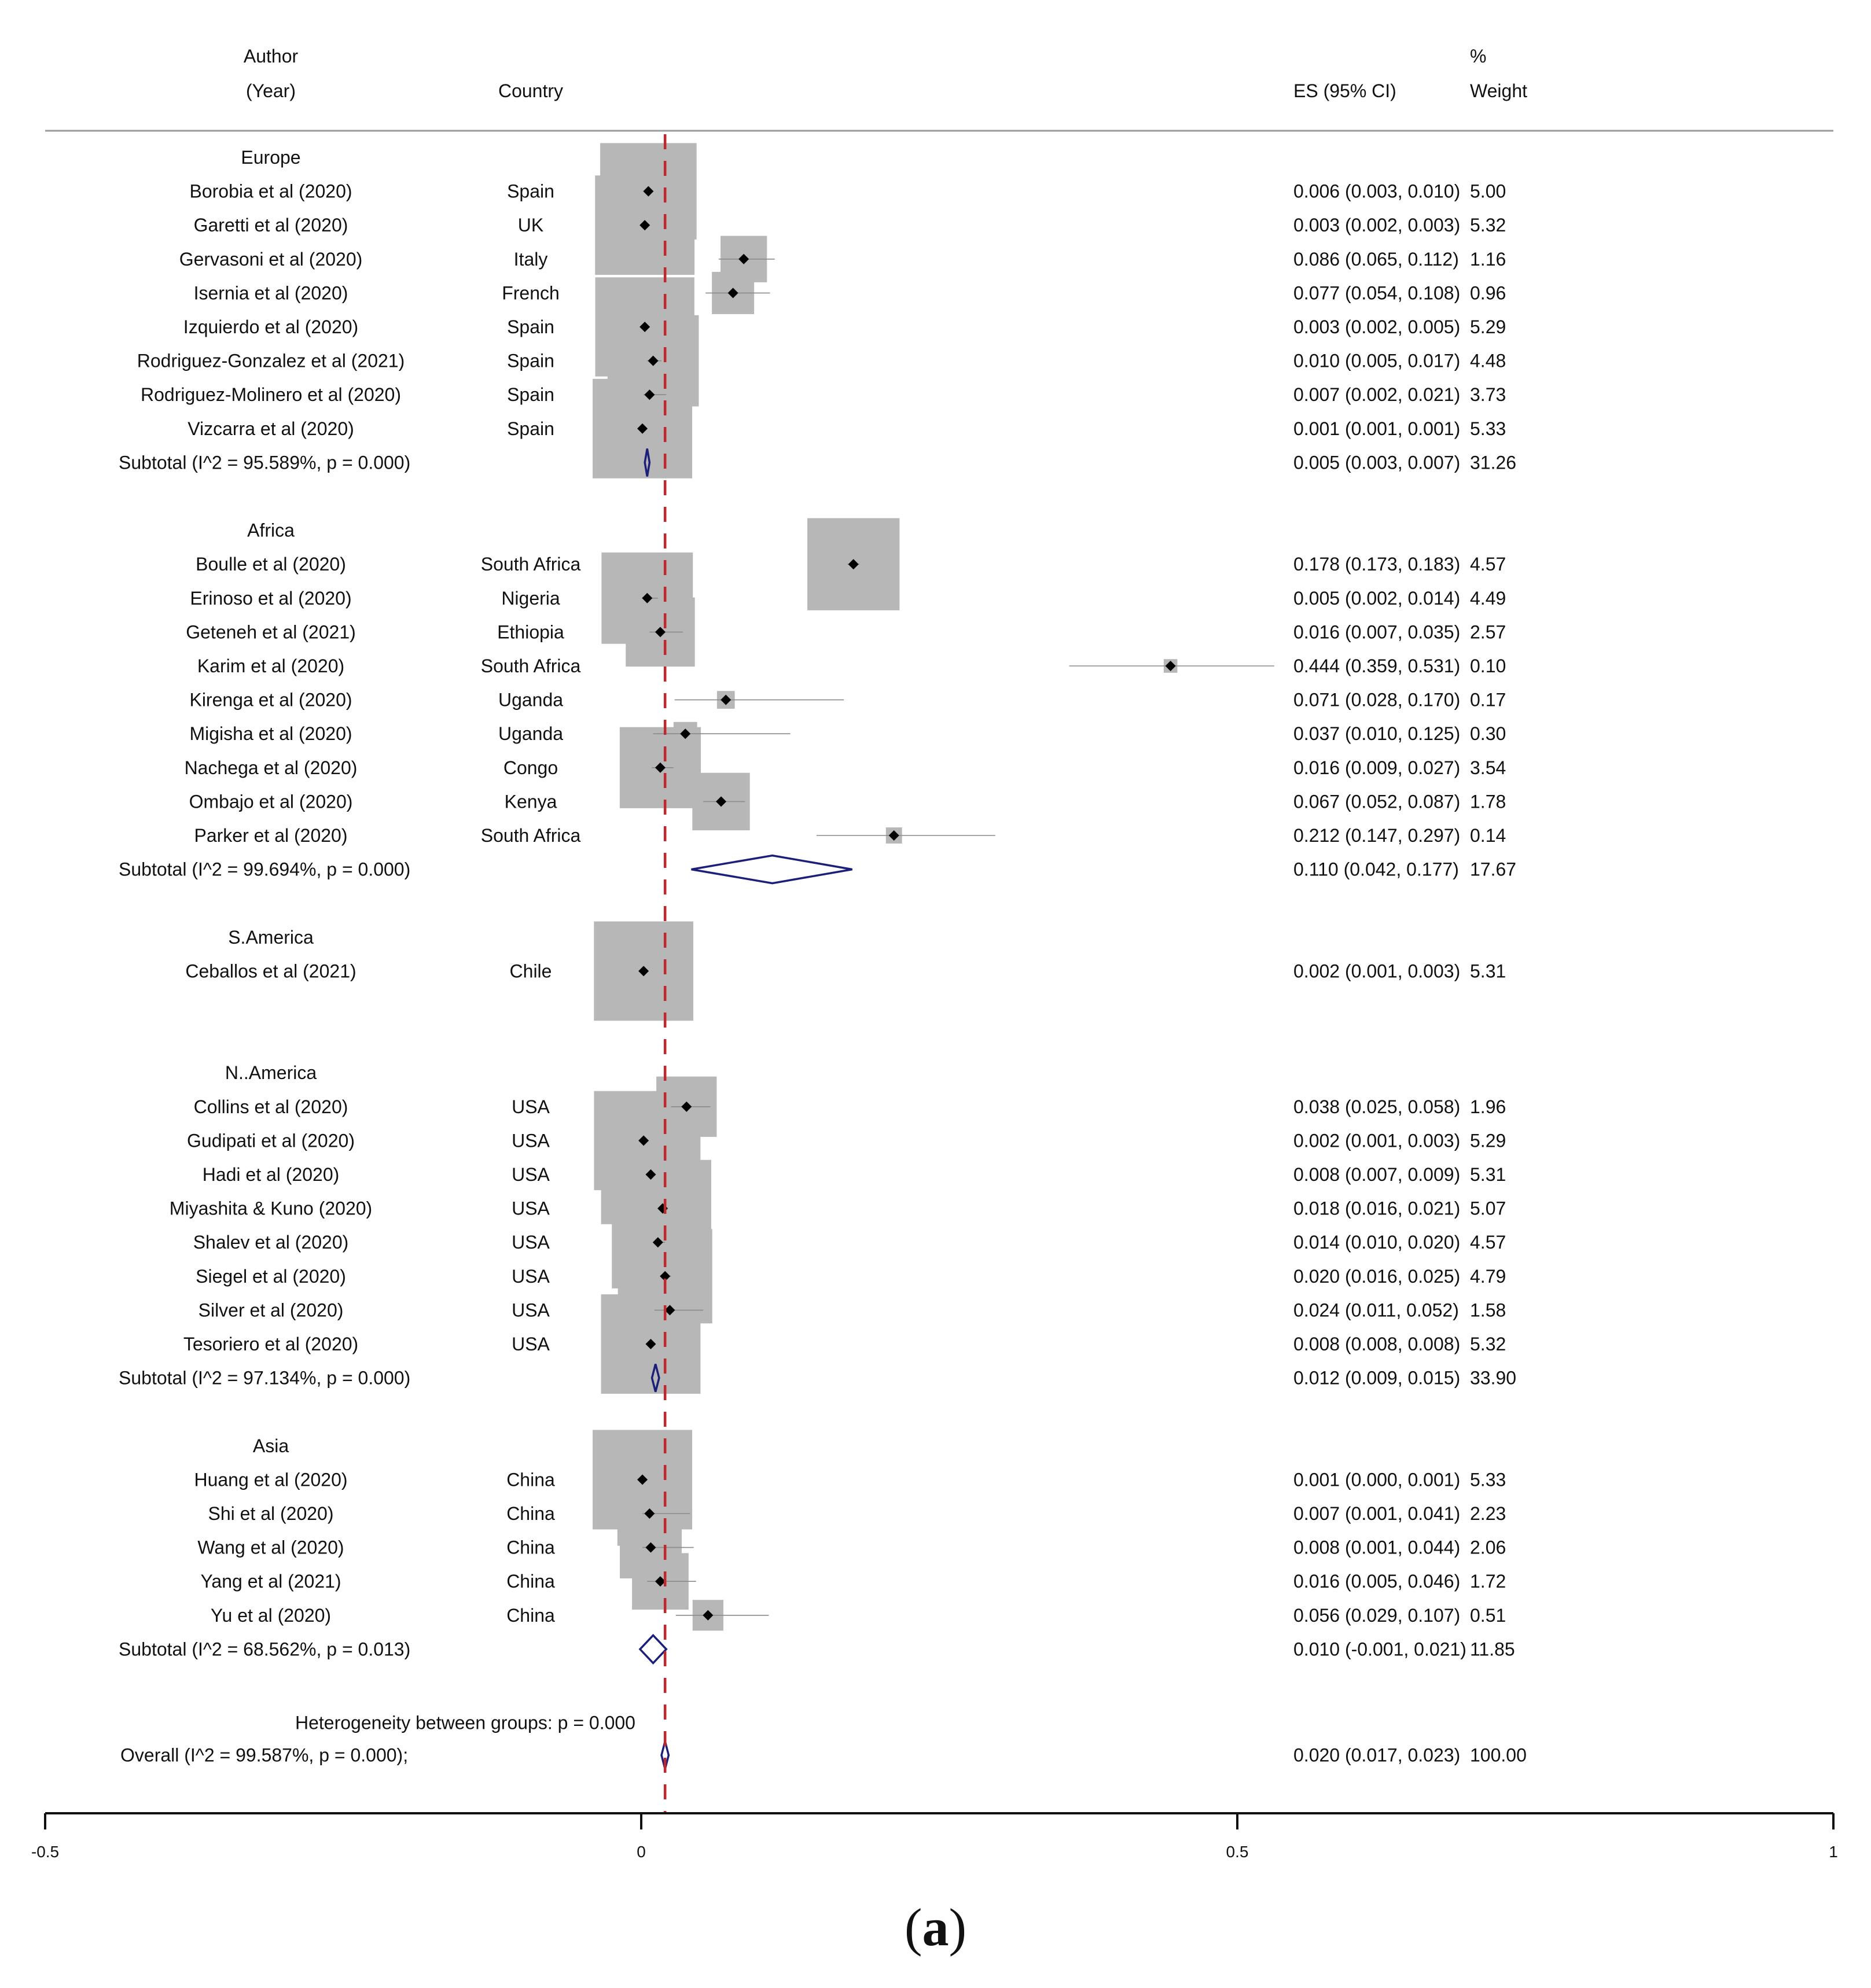  I want to click on study-es-ci: 0.020 (0.016, 0.025), so click(1376, 1277).